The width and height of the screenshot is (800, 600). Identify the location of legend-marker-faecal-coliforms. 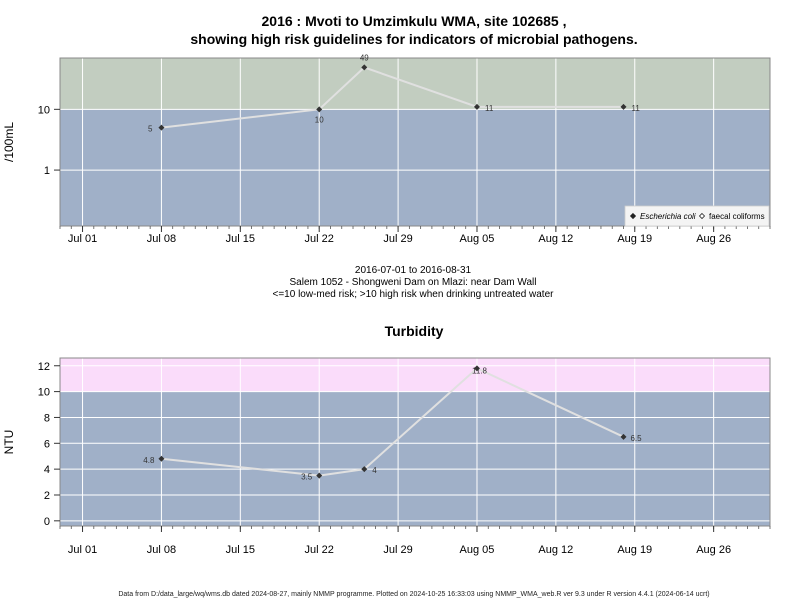
(702, 216).